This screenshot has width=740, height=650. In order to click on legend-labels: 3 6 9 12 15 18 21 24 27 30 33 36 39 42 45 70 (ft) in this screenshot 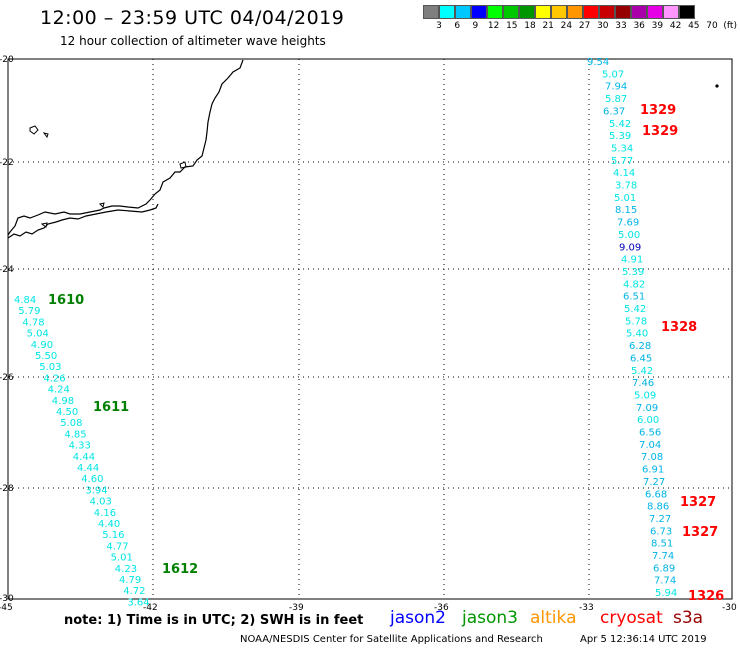, I will do `click(581, 26)`.